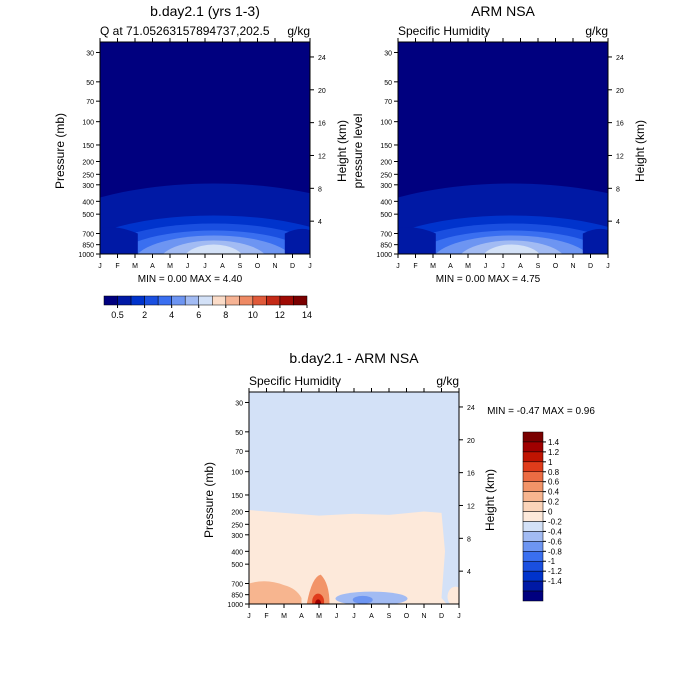 Image resolution: width=700 pixels, height=700 pixels. Describe the element at coordinates (556, 266) in the screenshot. I see `panel-obs-xtick-label: O` at that location.